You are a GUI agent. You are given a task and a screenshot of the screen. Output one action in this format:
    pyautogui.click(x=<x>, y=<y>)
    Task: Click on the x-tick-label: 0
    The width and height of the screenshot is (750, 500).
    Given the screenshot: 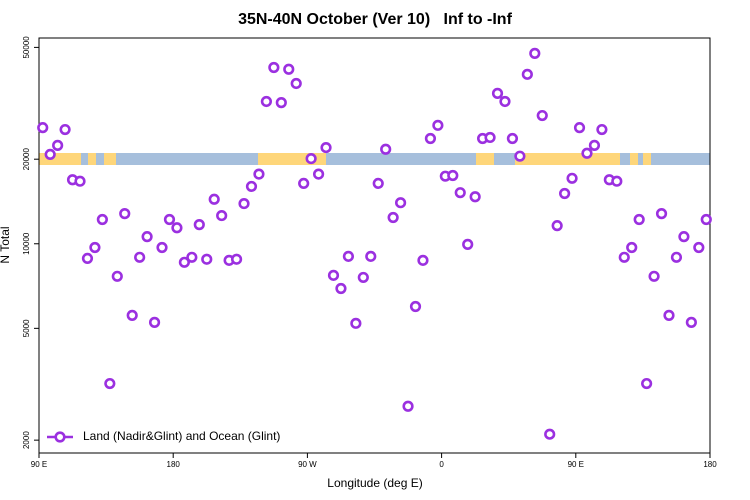 What is the action you would take?
    pyautogui.click(x=441, y=464)
    